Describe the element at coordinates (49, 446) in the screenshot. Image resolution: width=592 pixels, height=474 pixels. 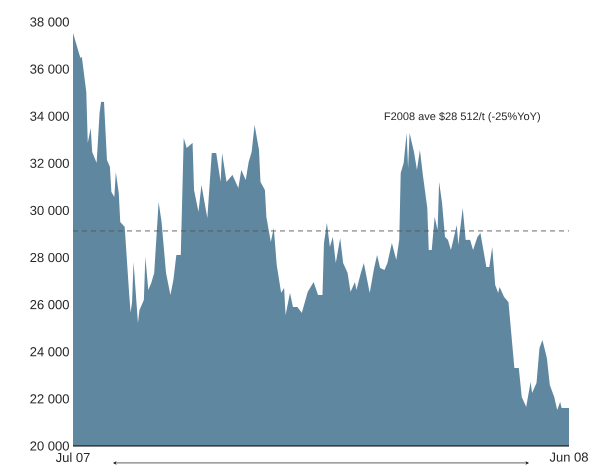
I see `y-tick-label: 20 000` at that location.